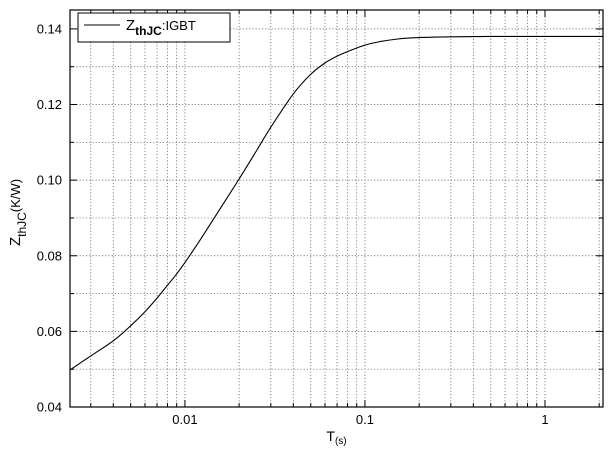 The image size is (610, 449). Describe the element at coordinates (49, 407) in the screenshot. I see `y-tick-label: 0.04` at that location.